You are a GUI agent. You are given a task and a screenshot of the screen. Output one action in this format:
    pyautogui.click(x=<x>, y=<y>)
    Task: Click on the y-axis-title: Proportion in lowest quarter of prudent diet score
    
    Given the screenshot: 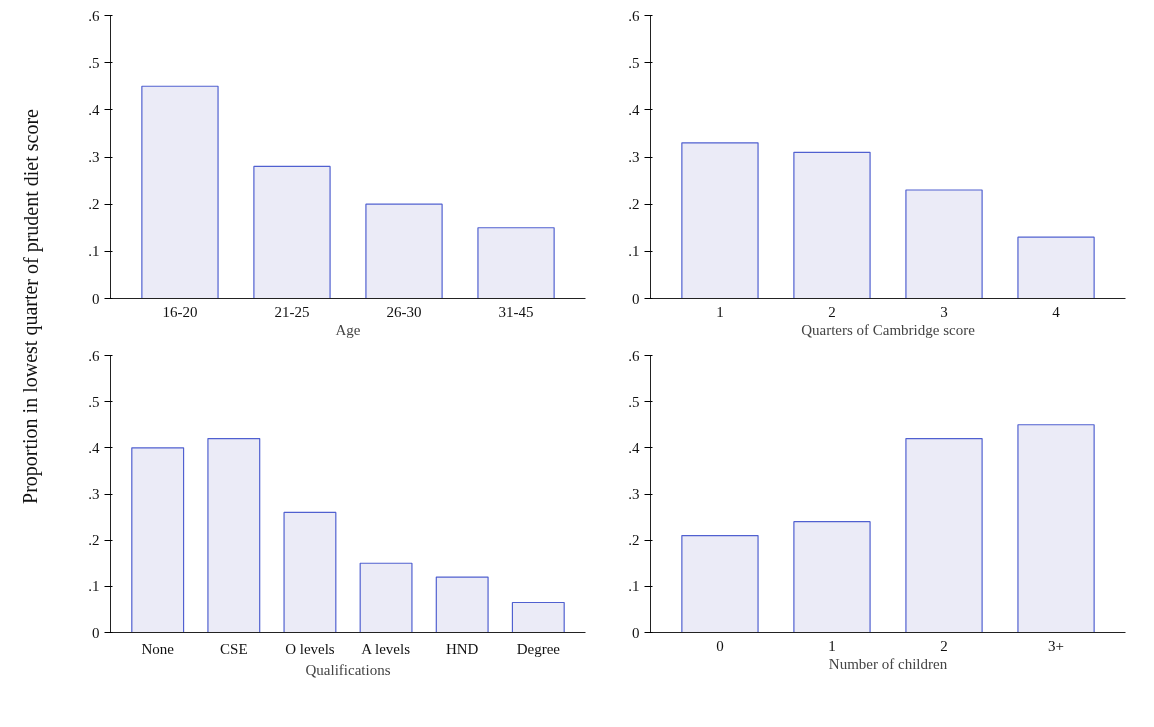 What is the action you would take?
    pyautogui.click(x=31, y=306)
    